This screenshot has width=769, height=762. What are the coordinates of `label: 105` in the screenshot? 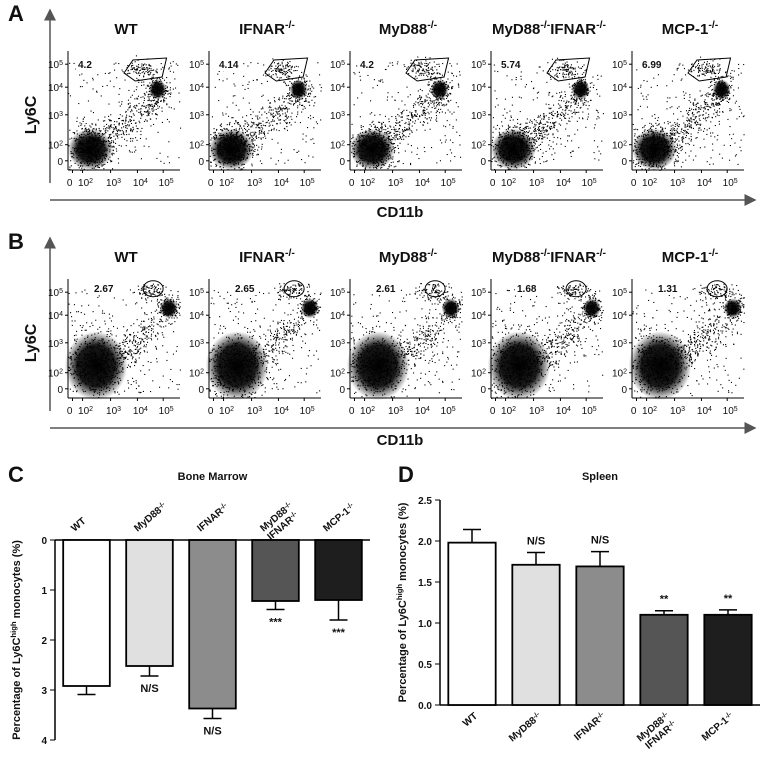 It's located at (337, 66).